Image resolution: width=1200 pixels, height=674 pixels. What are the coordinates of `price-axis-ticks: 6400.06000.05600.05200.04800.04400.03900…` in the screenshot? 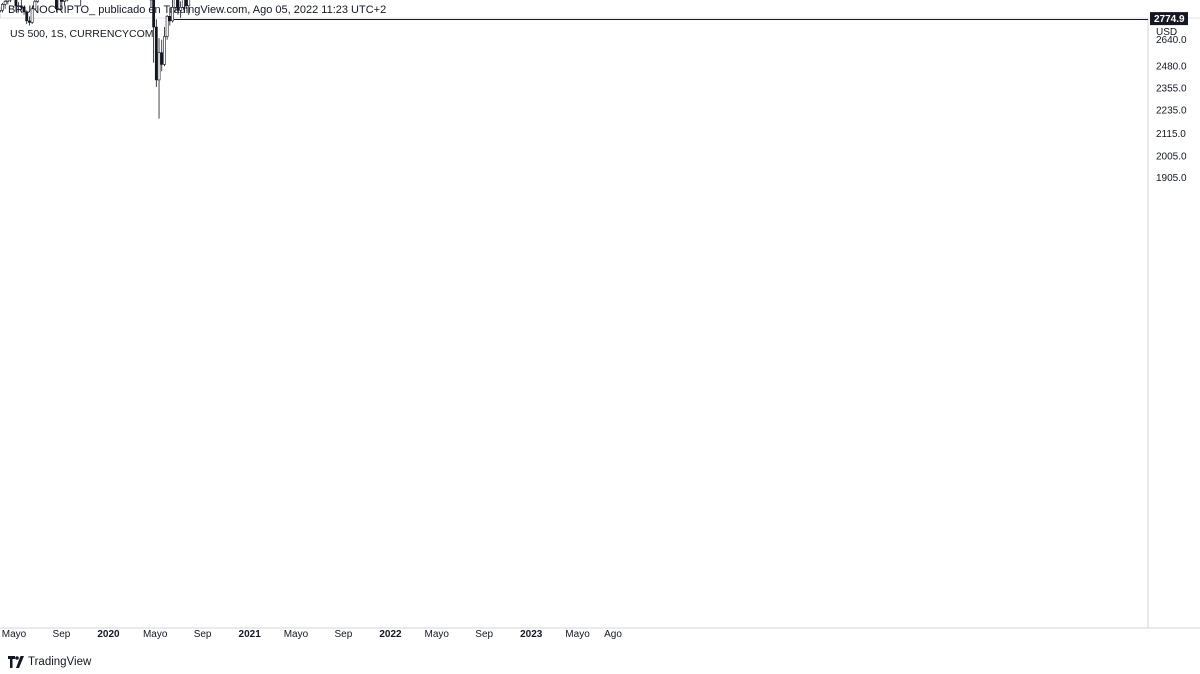 It's located at (1171, 109).